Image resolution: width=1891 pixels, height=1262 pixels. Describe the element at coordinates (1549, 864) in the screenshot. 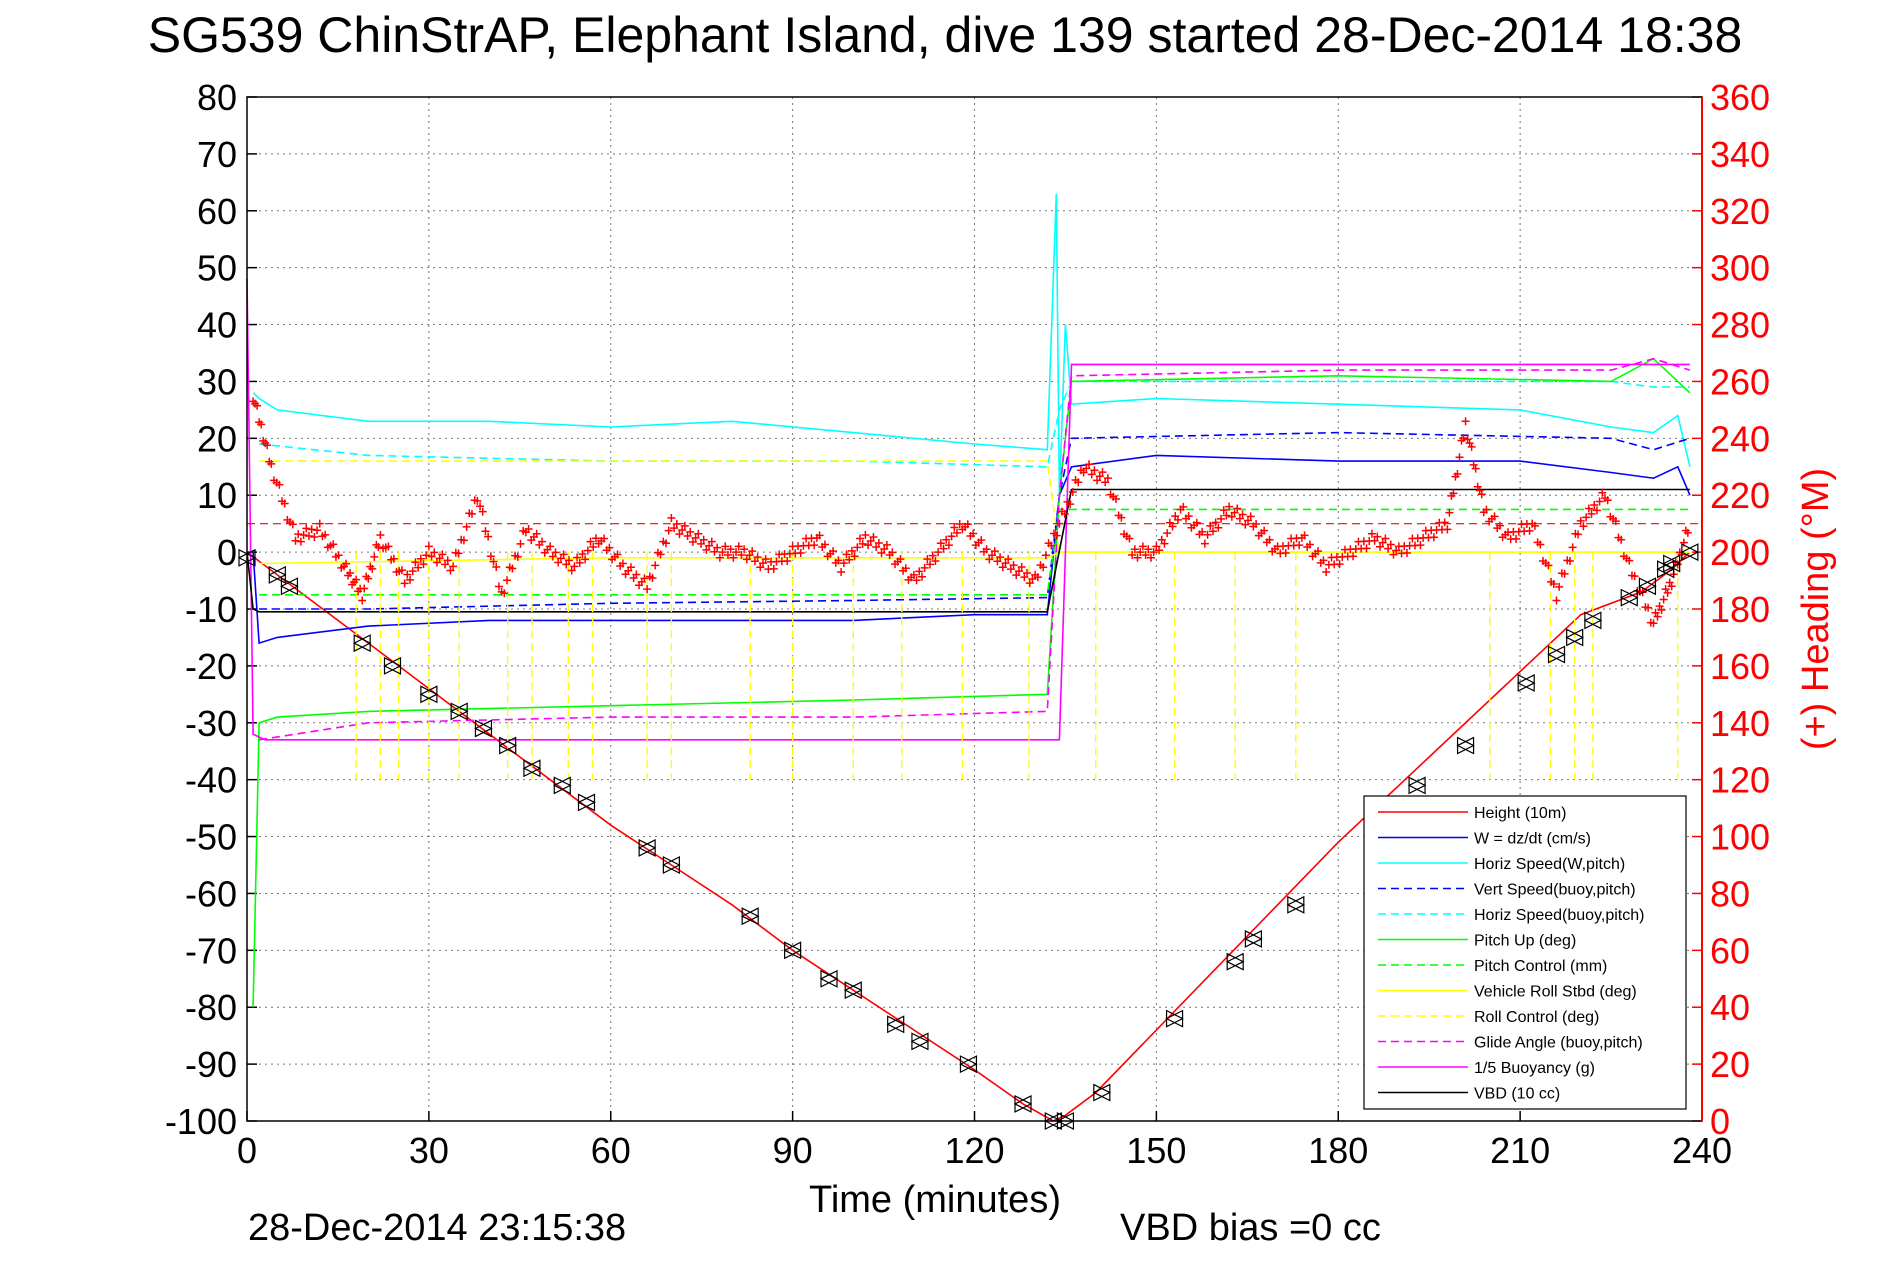

I see `legend-entry: Horiz Speed(W,pitch)` at that location.